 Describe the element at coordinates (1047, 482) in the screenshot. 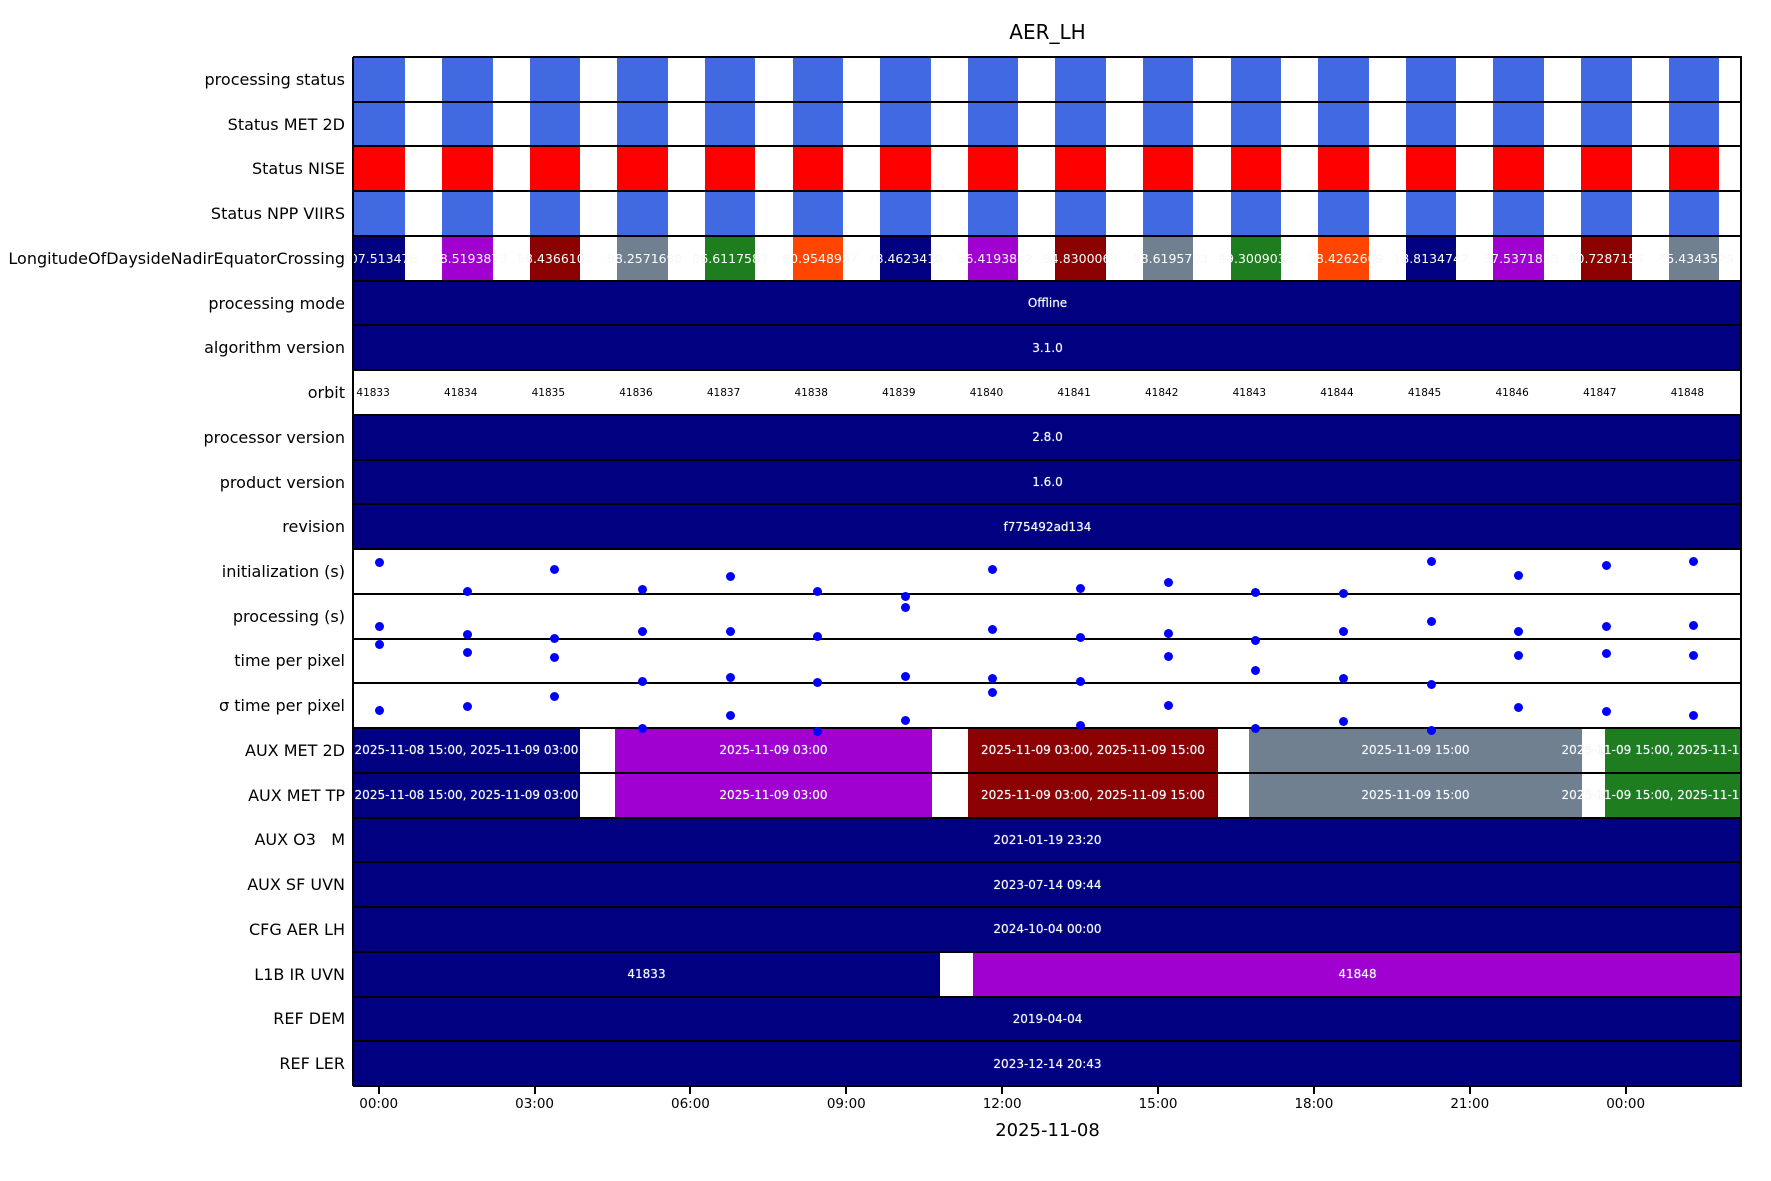

I see `full-width-bar: 1.6.0` at that location.